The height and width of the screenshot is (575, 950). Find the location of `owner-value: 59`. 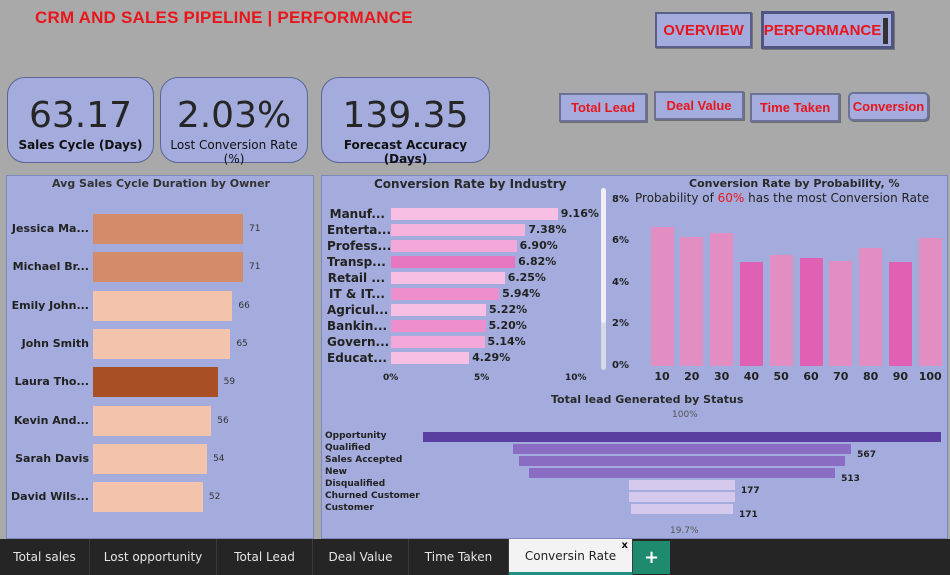

owner-value: 59 is located at coordinates (229, 382).